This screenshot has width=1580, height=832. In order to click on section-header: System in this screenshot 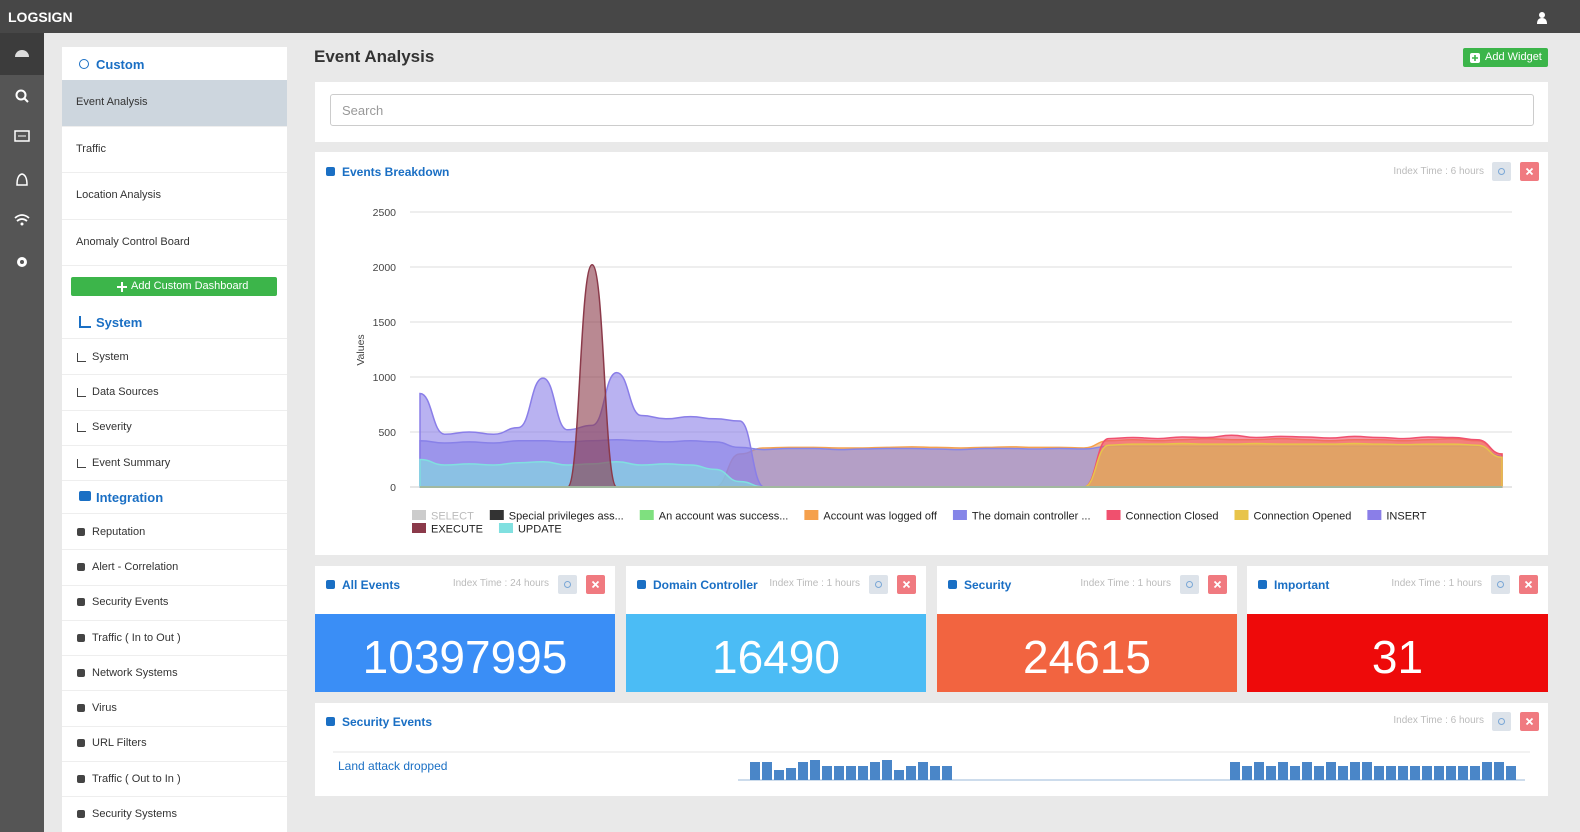, I will do `click(174, 322)`.